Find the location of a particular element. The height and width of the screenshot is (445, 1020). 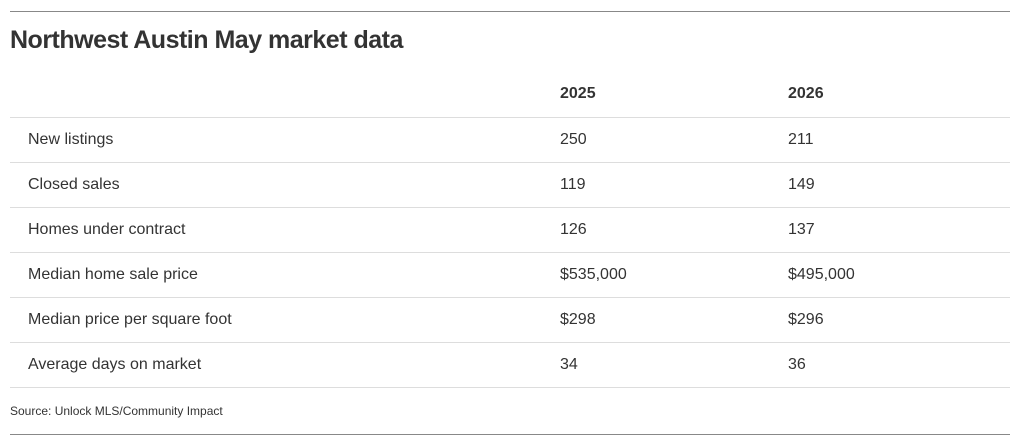

column-header: 2026 is located at coordinates (806, 93).